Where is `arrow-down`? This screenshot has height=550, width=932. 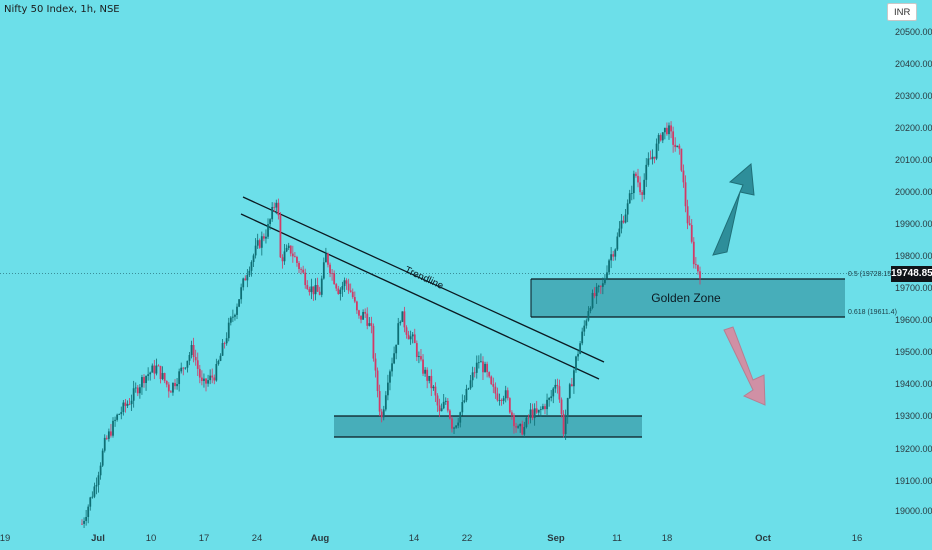 arrow-down is located at coordinates (744, 366).